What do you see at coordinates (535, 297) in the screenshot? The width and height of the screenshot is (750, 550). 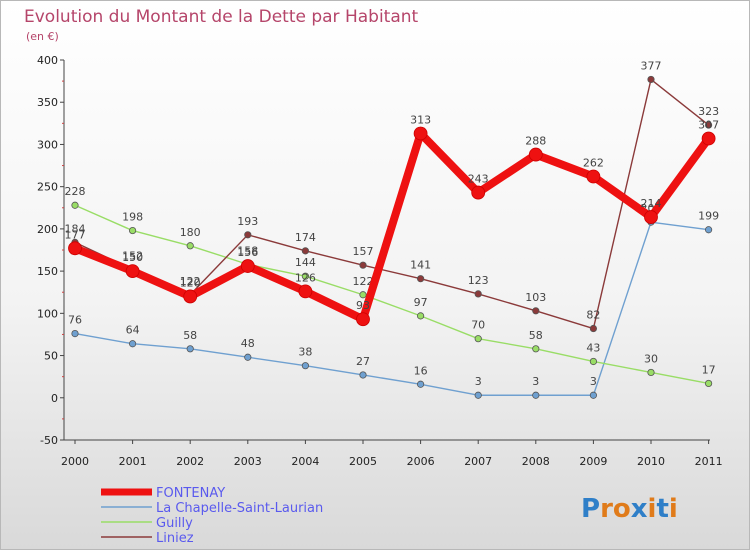 I see `data-label: 103` at bounding box center [535, 297].